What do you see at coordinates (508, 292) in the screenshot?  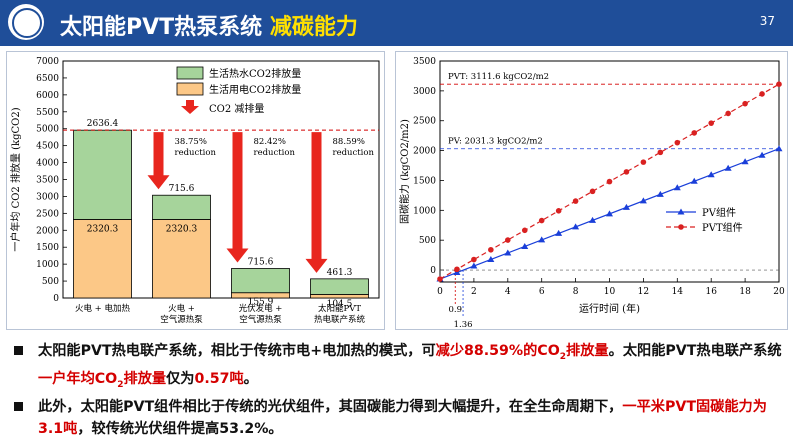 I see `x-tick-label: 4` at bounding box center [508, 292].